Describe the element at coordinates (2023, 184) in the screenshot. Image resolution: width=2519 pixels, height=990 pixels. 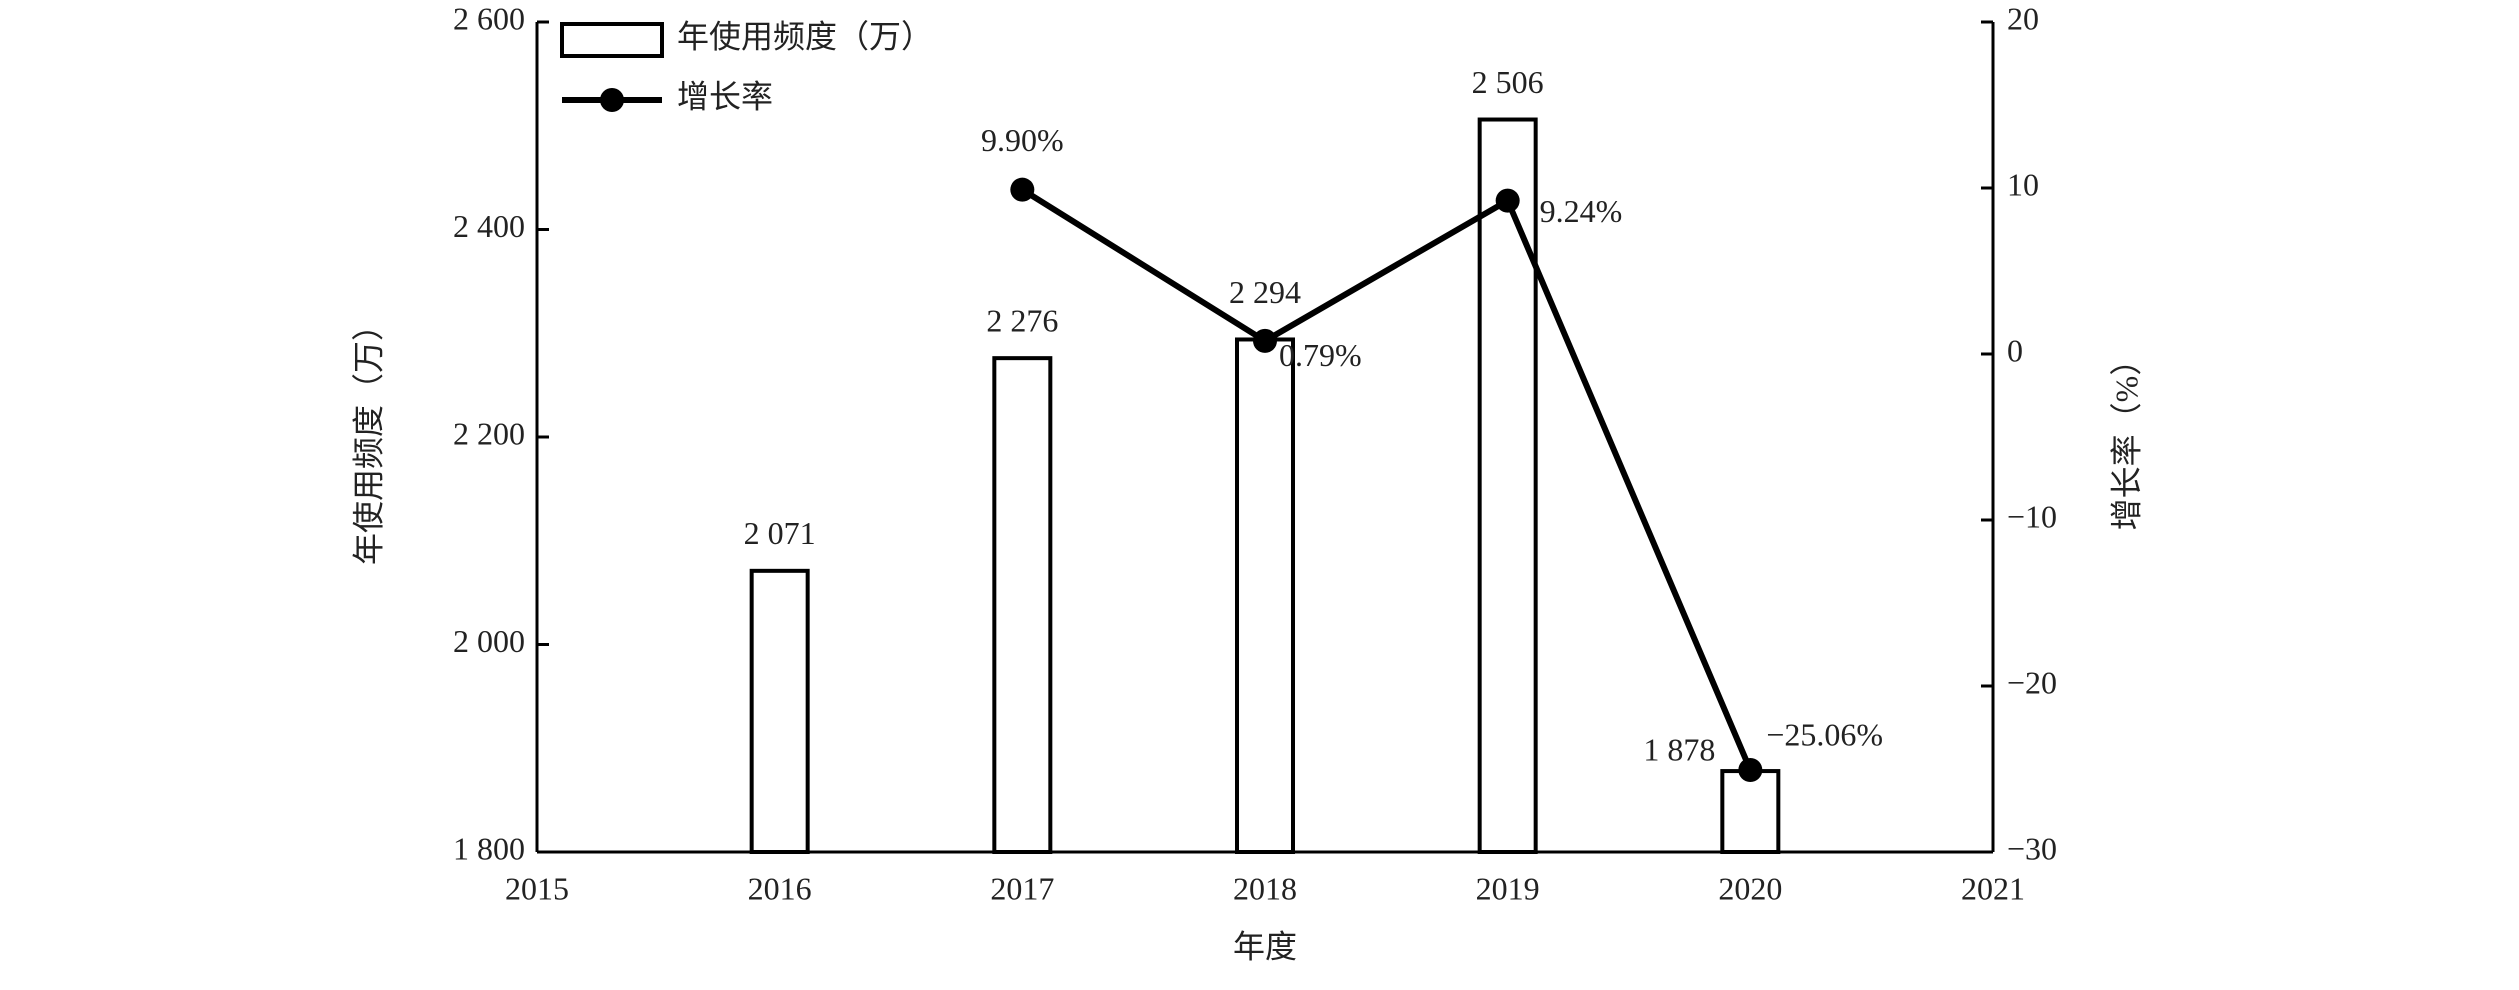
I see `y2-tick-label: 10` at that location.